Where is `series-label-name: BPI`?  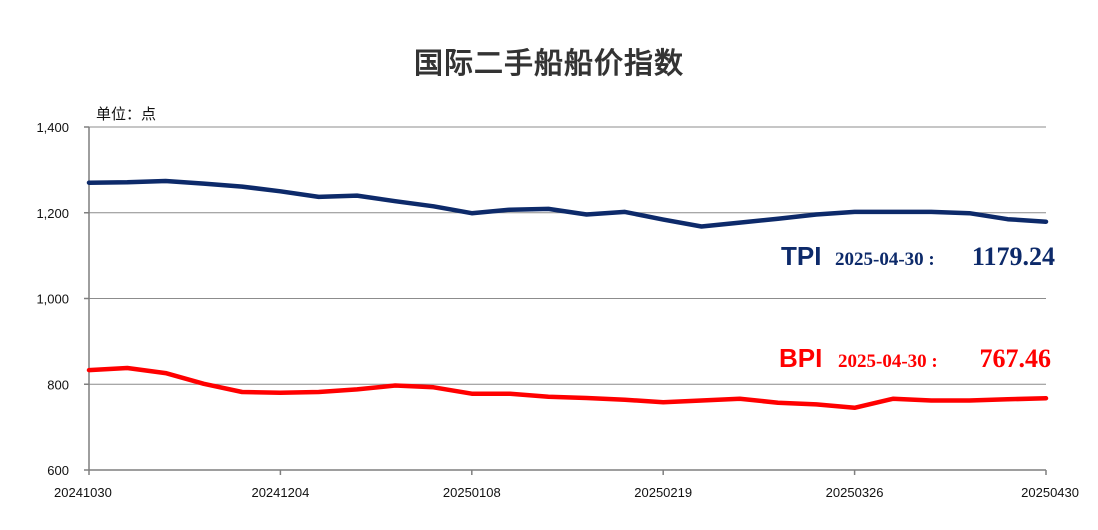 series-label-name: BPI is located at coordinates (800, 358).